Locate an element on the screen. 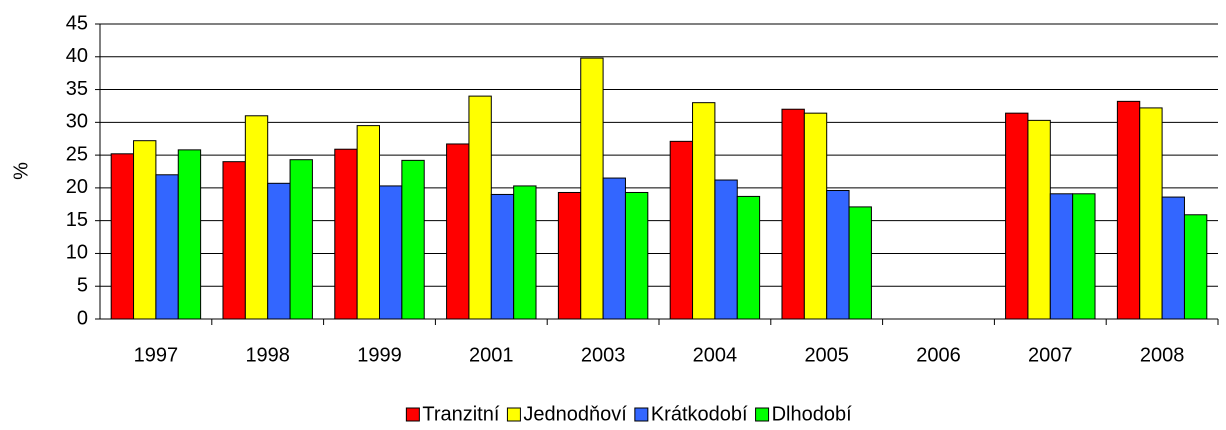 The height and width of the screenshot is (430, 1226). y-tick-label: 0 is located at coordinates (82, 318).